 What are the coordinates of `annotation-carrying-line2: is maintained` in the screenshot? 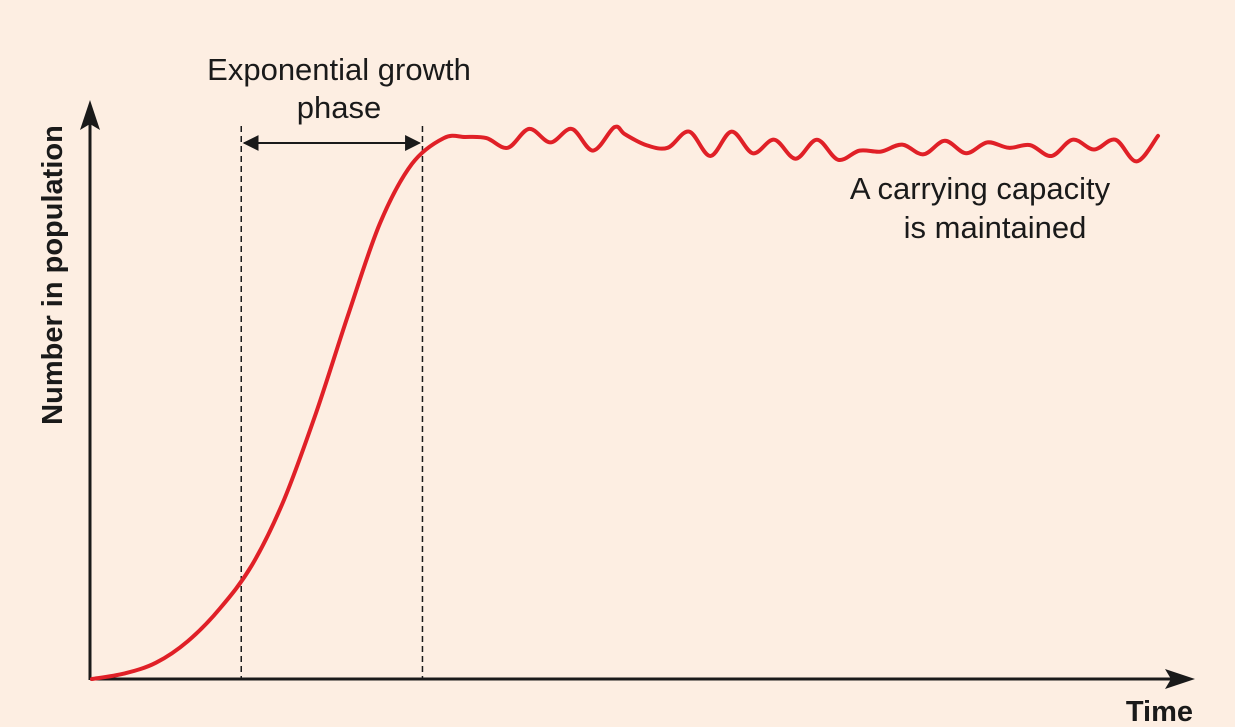 It's located at (995, 227).